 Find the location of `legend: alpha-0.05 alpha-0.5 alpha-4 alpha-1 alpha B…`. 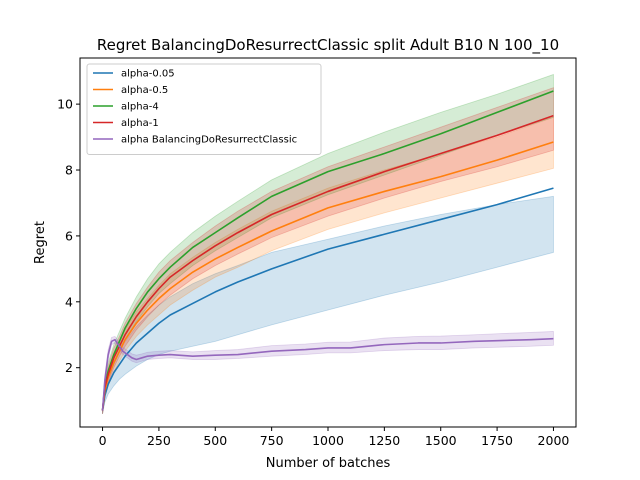

legend: alpha-0.05 alpha-0.5 alpha-4 alpha-1 alpha B… is located at coordinates (204, 109).